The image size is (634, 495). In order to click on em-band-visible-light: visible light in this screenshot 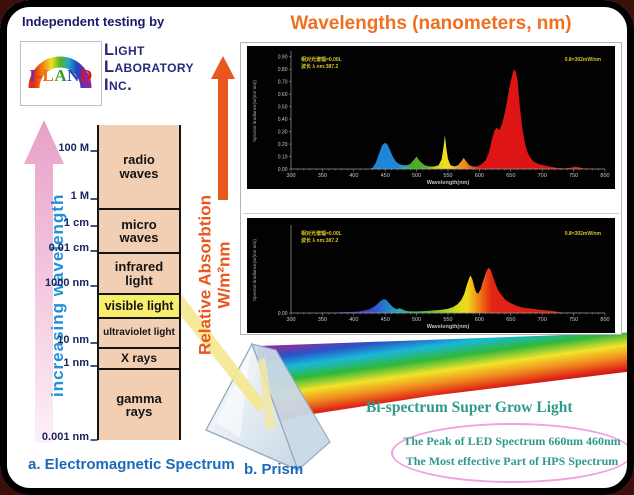, I will do `click(139, 305)`.